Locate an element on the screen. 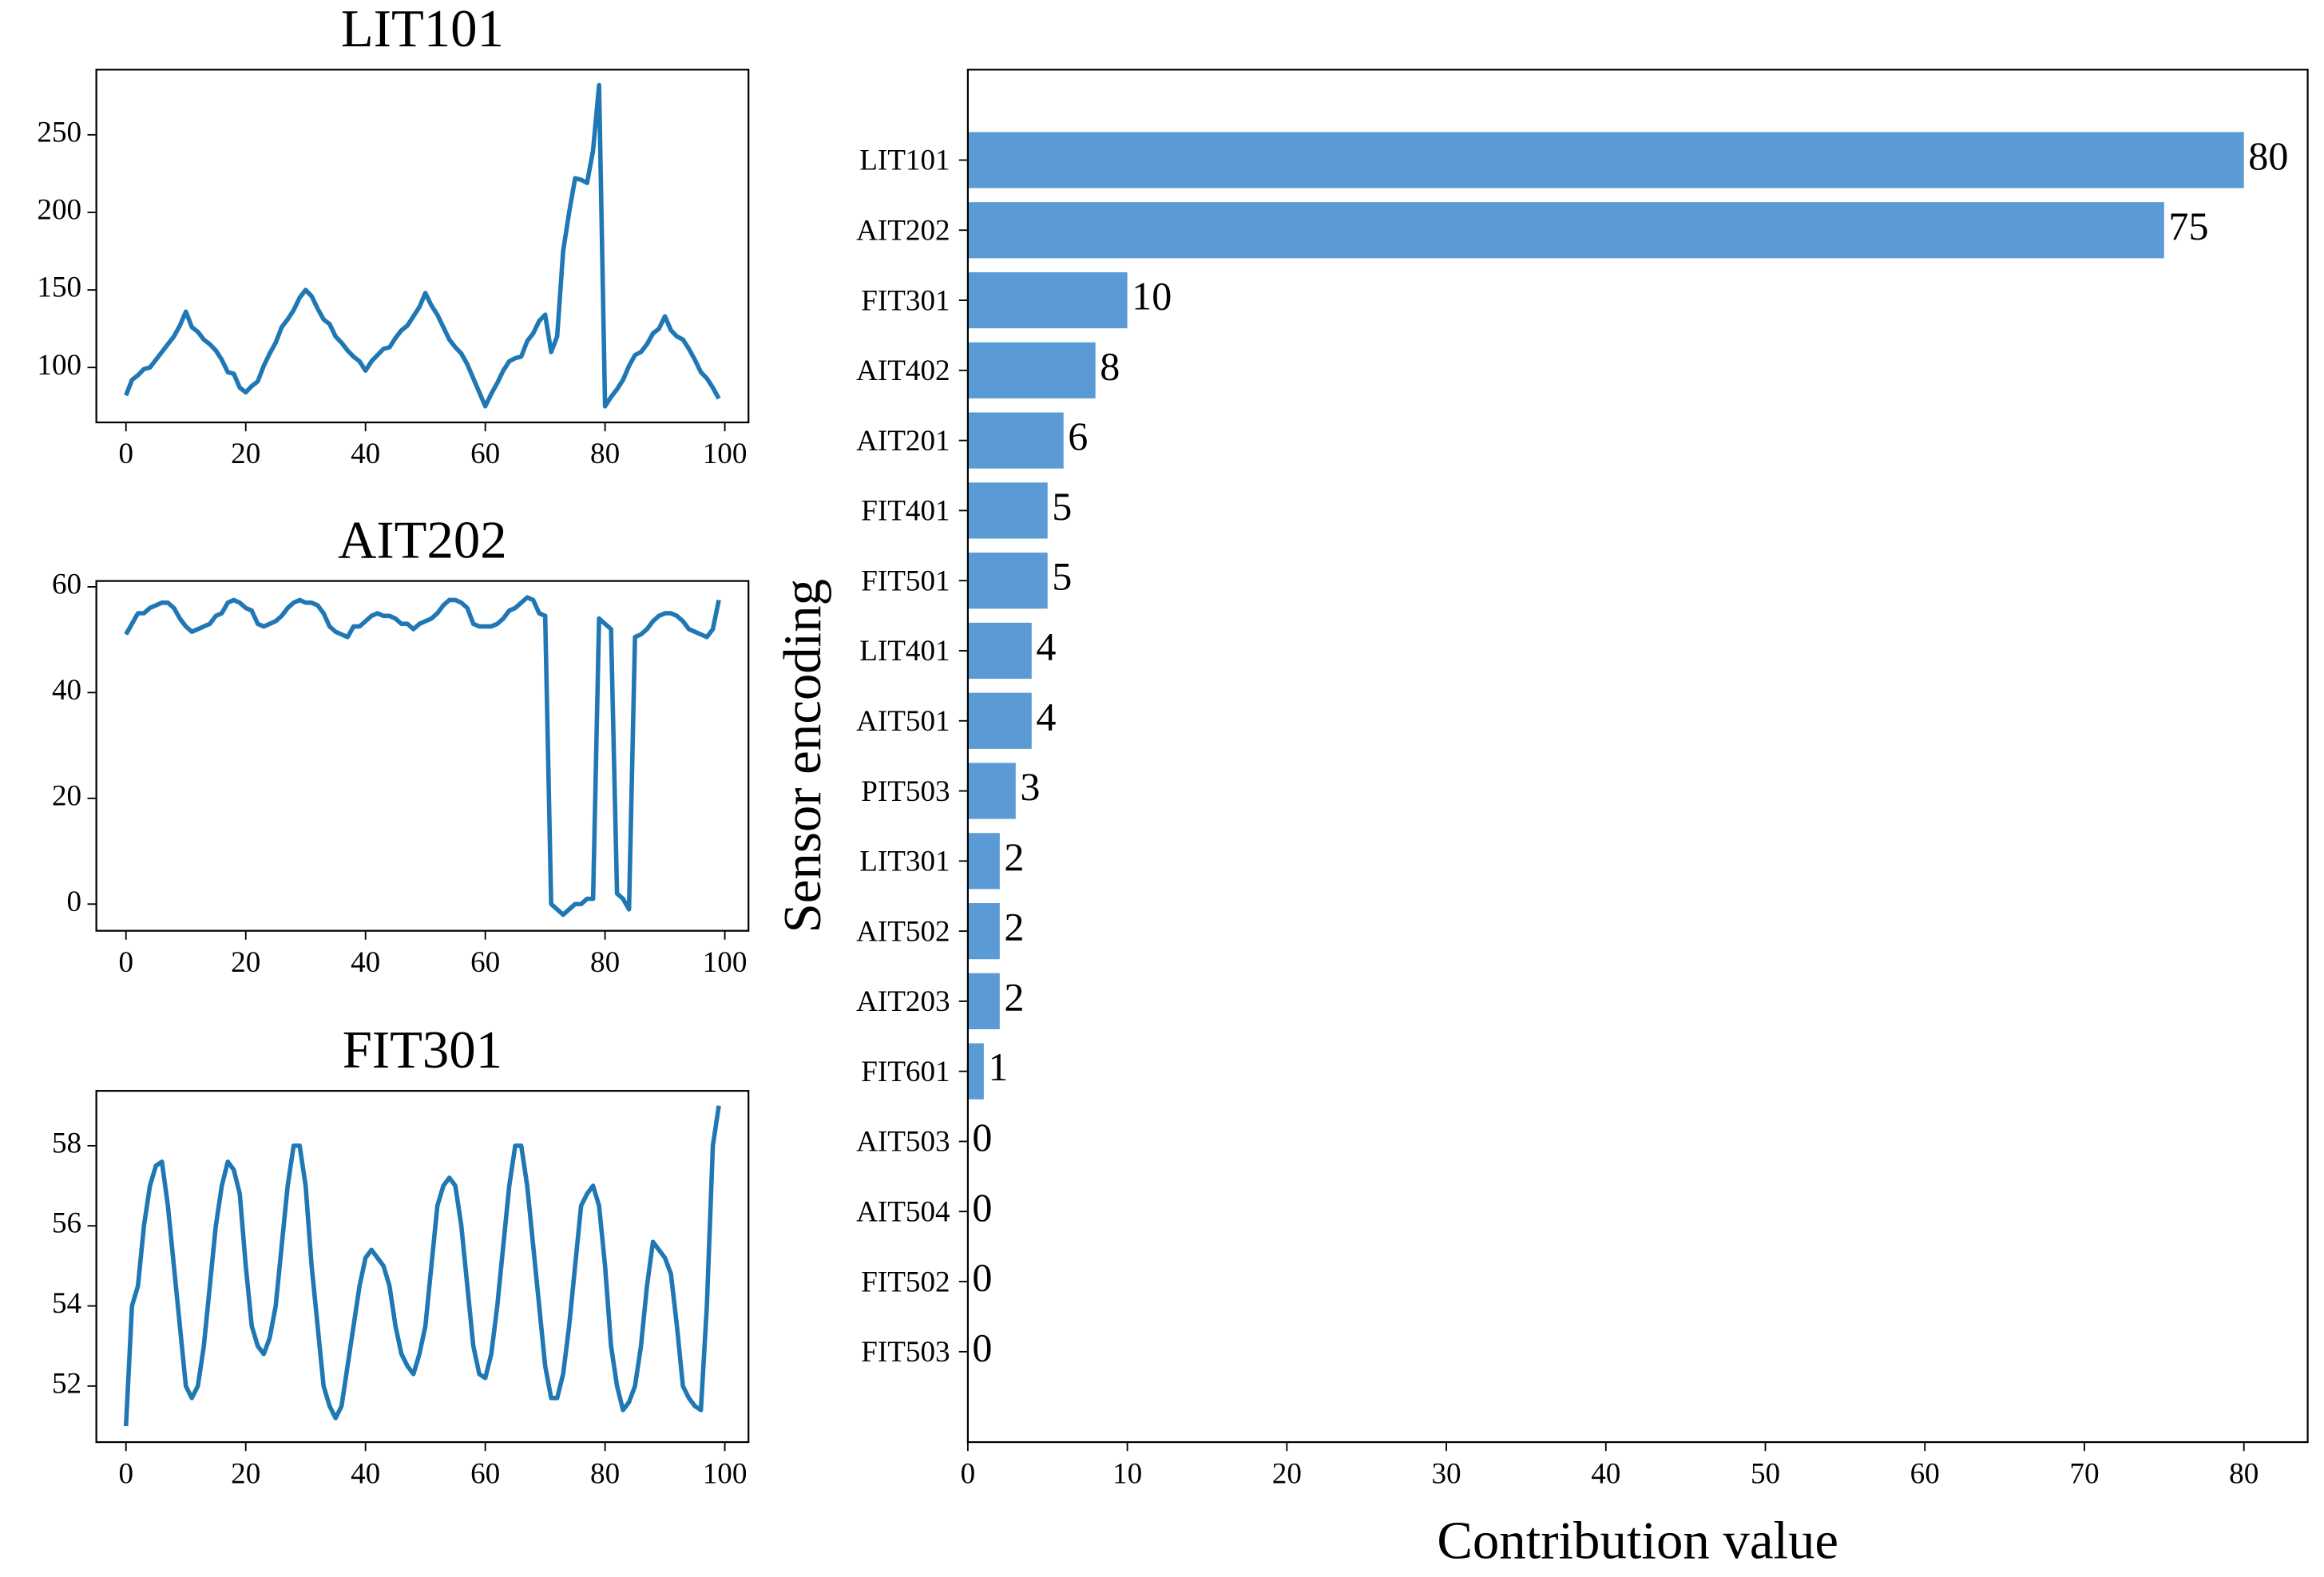 The height and width of the screenshot is (1577, 2324). y-tick-label: 20 is located at coordinates (66, 795).